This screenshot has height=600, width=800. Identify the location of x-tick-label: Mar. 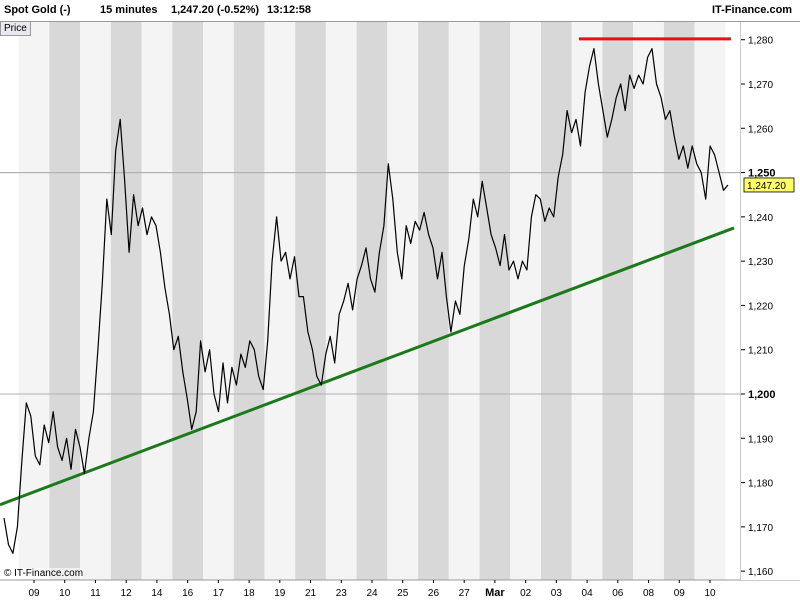
(495, 593).